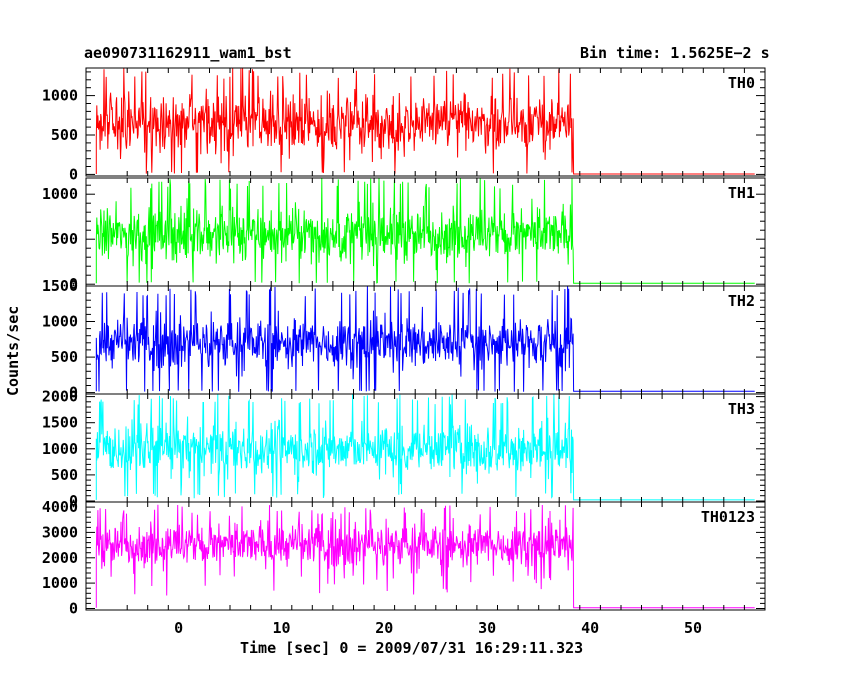 Image resolution: width=850 pixels, height=680 pixels. I want to click on panel-label-th1: TH1, so click(741, 193).